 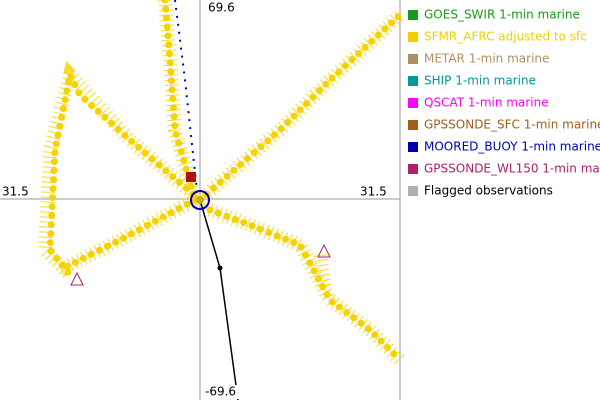 What do you see at coordinates (512, 169) in the screenshot?
I see `legend-label: GPSSONDE_WL150 1-min mar` at bounding box center [512, 169].